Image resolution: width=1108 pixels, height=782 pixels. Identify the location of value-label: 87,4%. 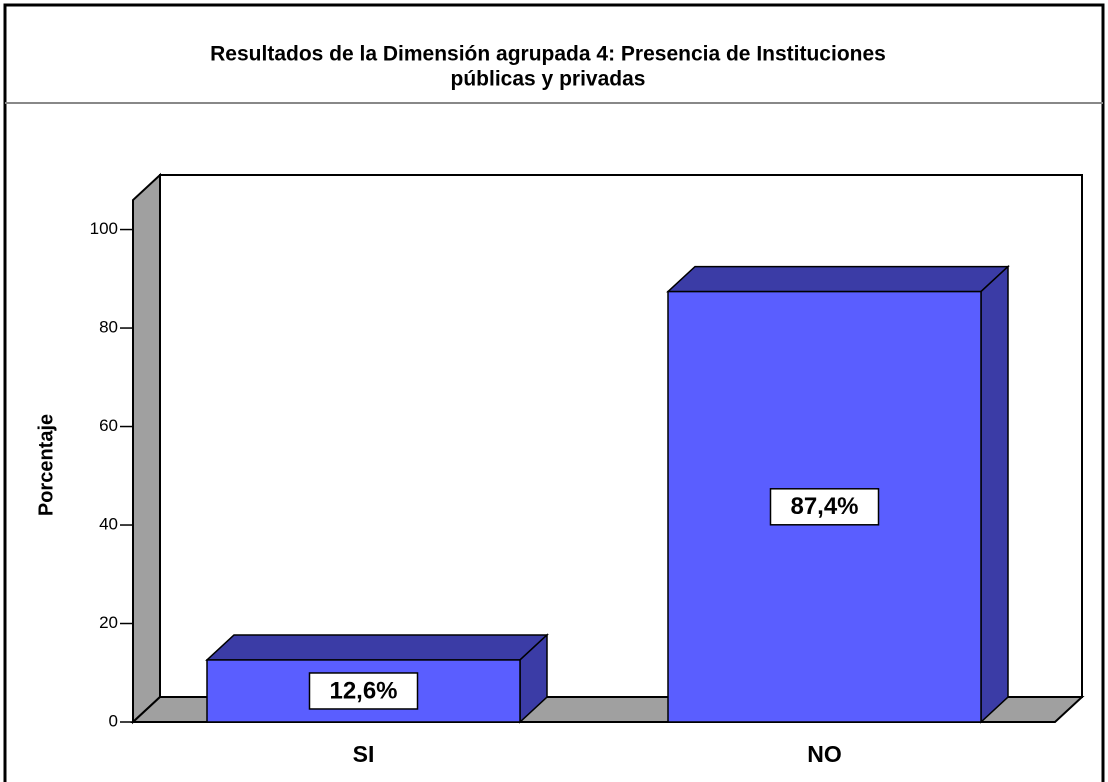
(824, 506).